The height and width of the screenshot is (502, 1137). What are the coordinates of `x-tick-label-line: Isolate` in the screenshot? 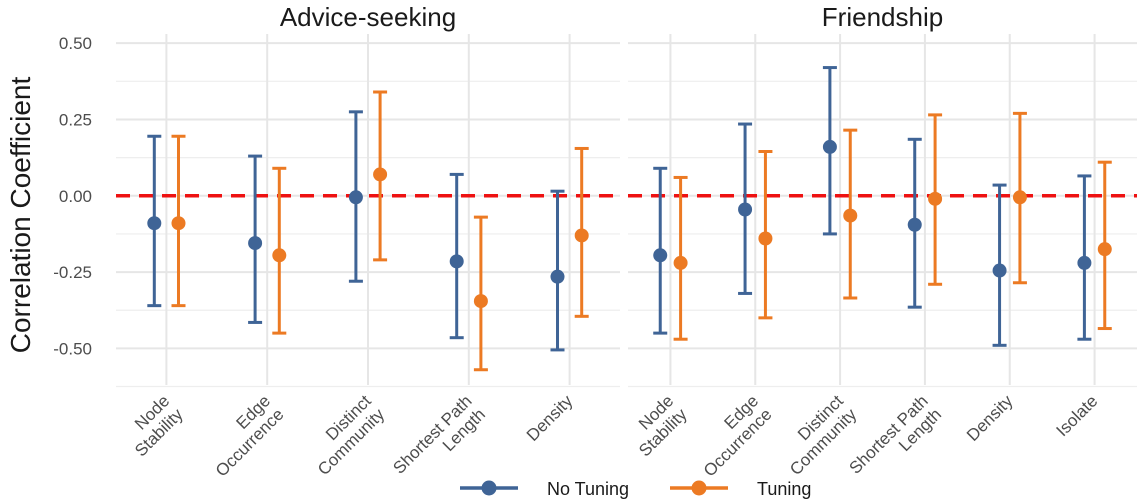 It's located at (1077, 415).